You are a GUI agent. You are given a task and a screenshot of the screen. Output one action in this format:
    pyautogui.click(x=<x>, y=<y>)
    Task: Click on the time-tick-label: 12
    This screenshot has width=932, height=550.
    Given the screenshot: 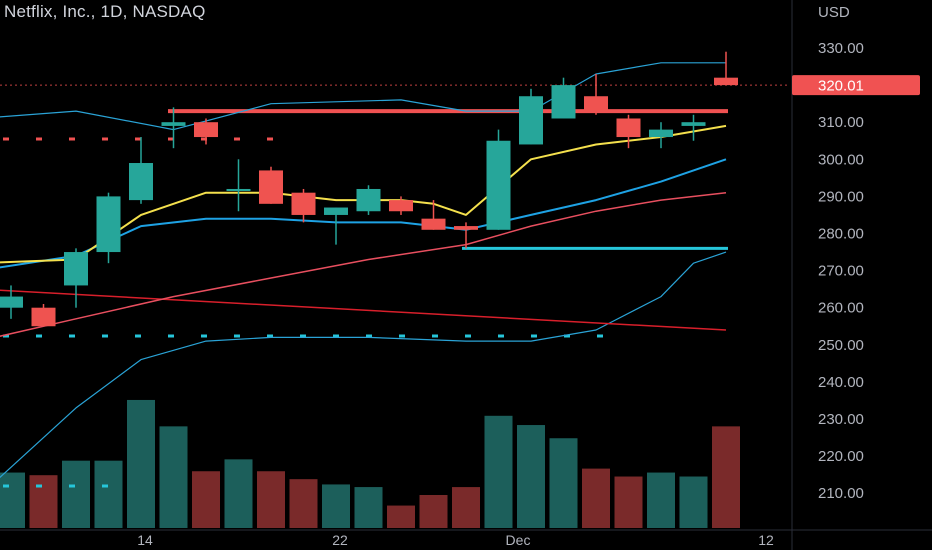 What is the action you would take?
    pyautogui.click(x=766, y=540)
    